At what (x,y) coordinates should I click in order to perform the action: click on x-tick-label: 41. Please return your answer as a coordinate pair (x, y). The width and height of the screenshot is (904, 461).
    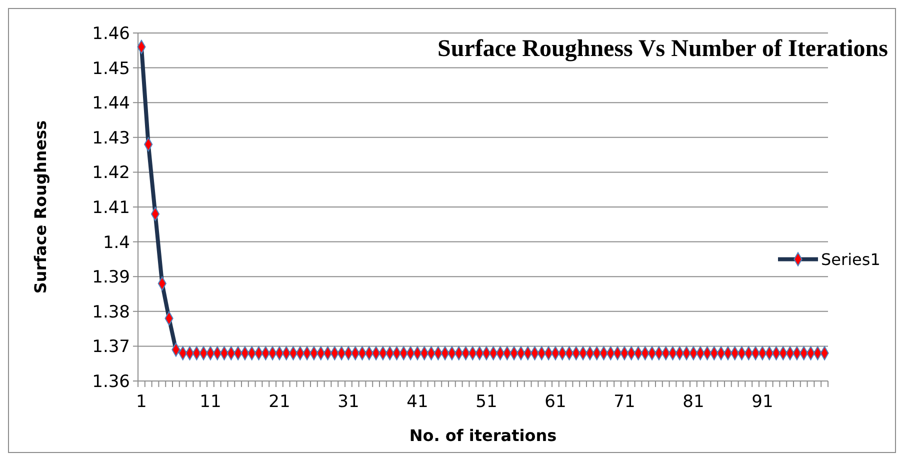
    Looking at the image, I should click on (417, 402).